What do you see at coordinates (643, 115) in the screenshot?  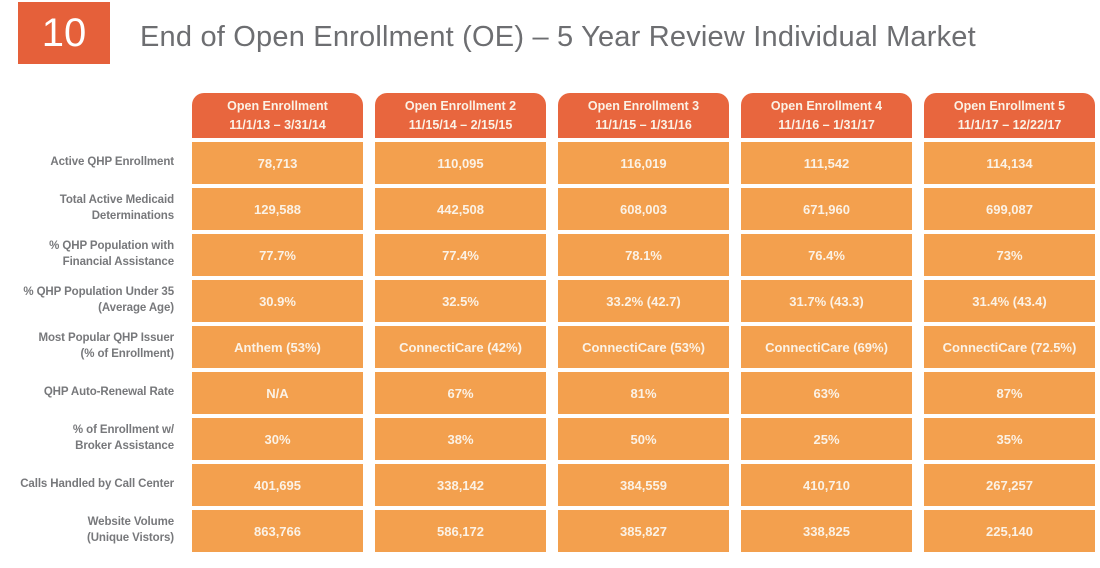 I see `column-header: Open Enrollment 3 11/1/15 – 1/31/16` at bounding box center [643, 115].